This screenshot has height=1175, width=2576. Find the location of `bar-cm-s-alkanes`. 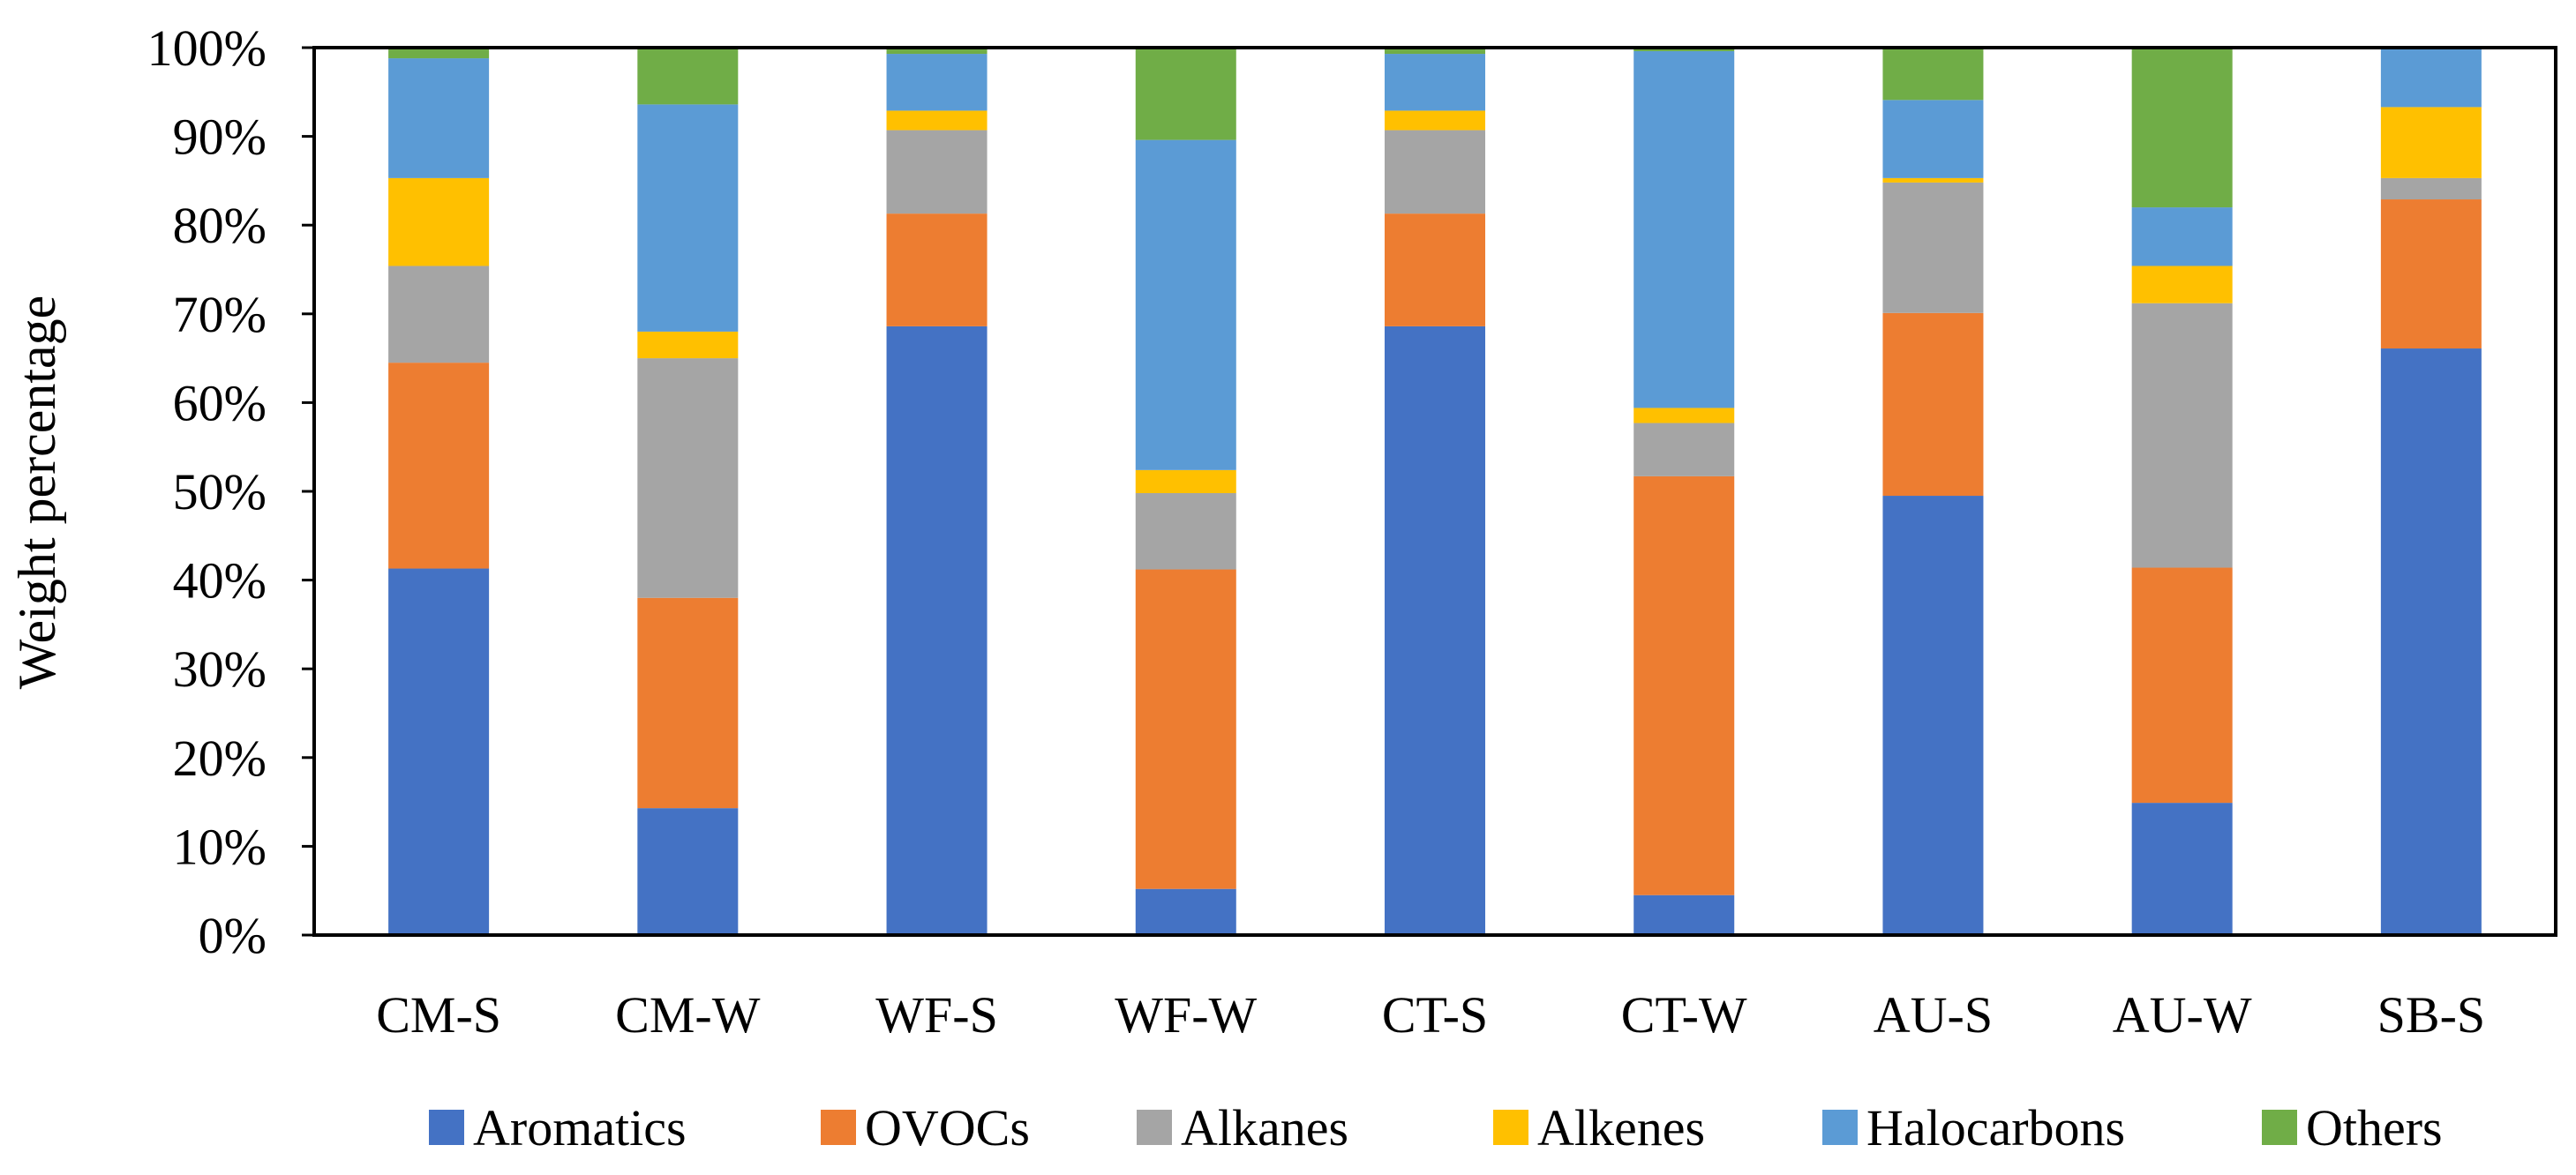

bar-cm-s-alkanes is located at coordinates (439, 314).